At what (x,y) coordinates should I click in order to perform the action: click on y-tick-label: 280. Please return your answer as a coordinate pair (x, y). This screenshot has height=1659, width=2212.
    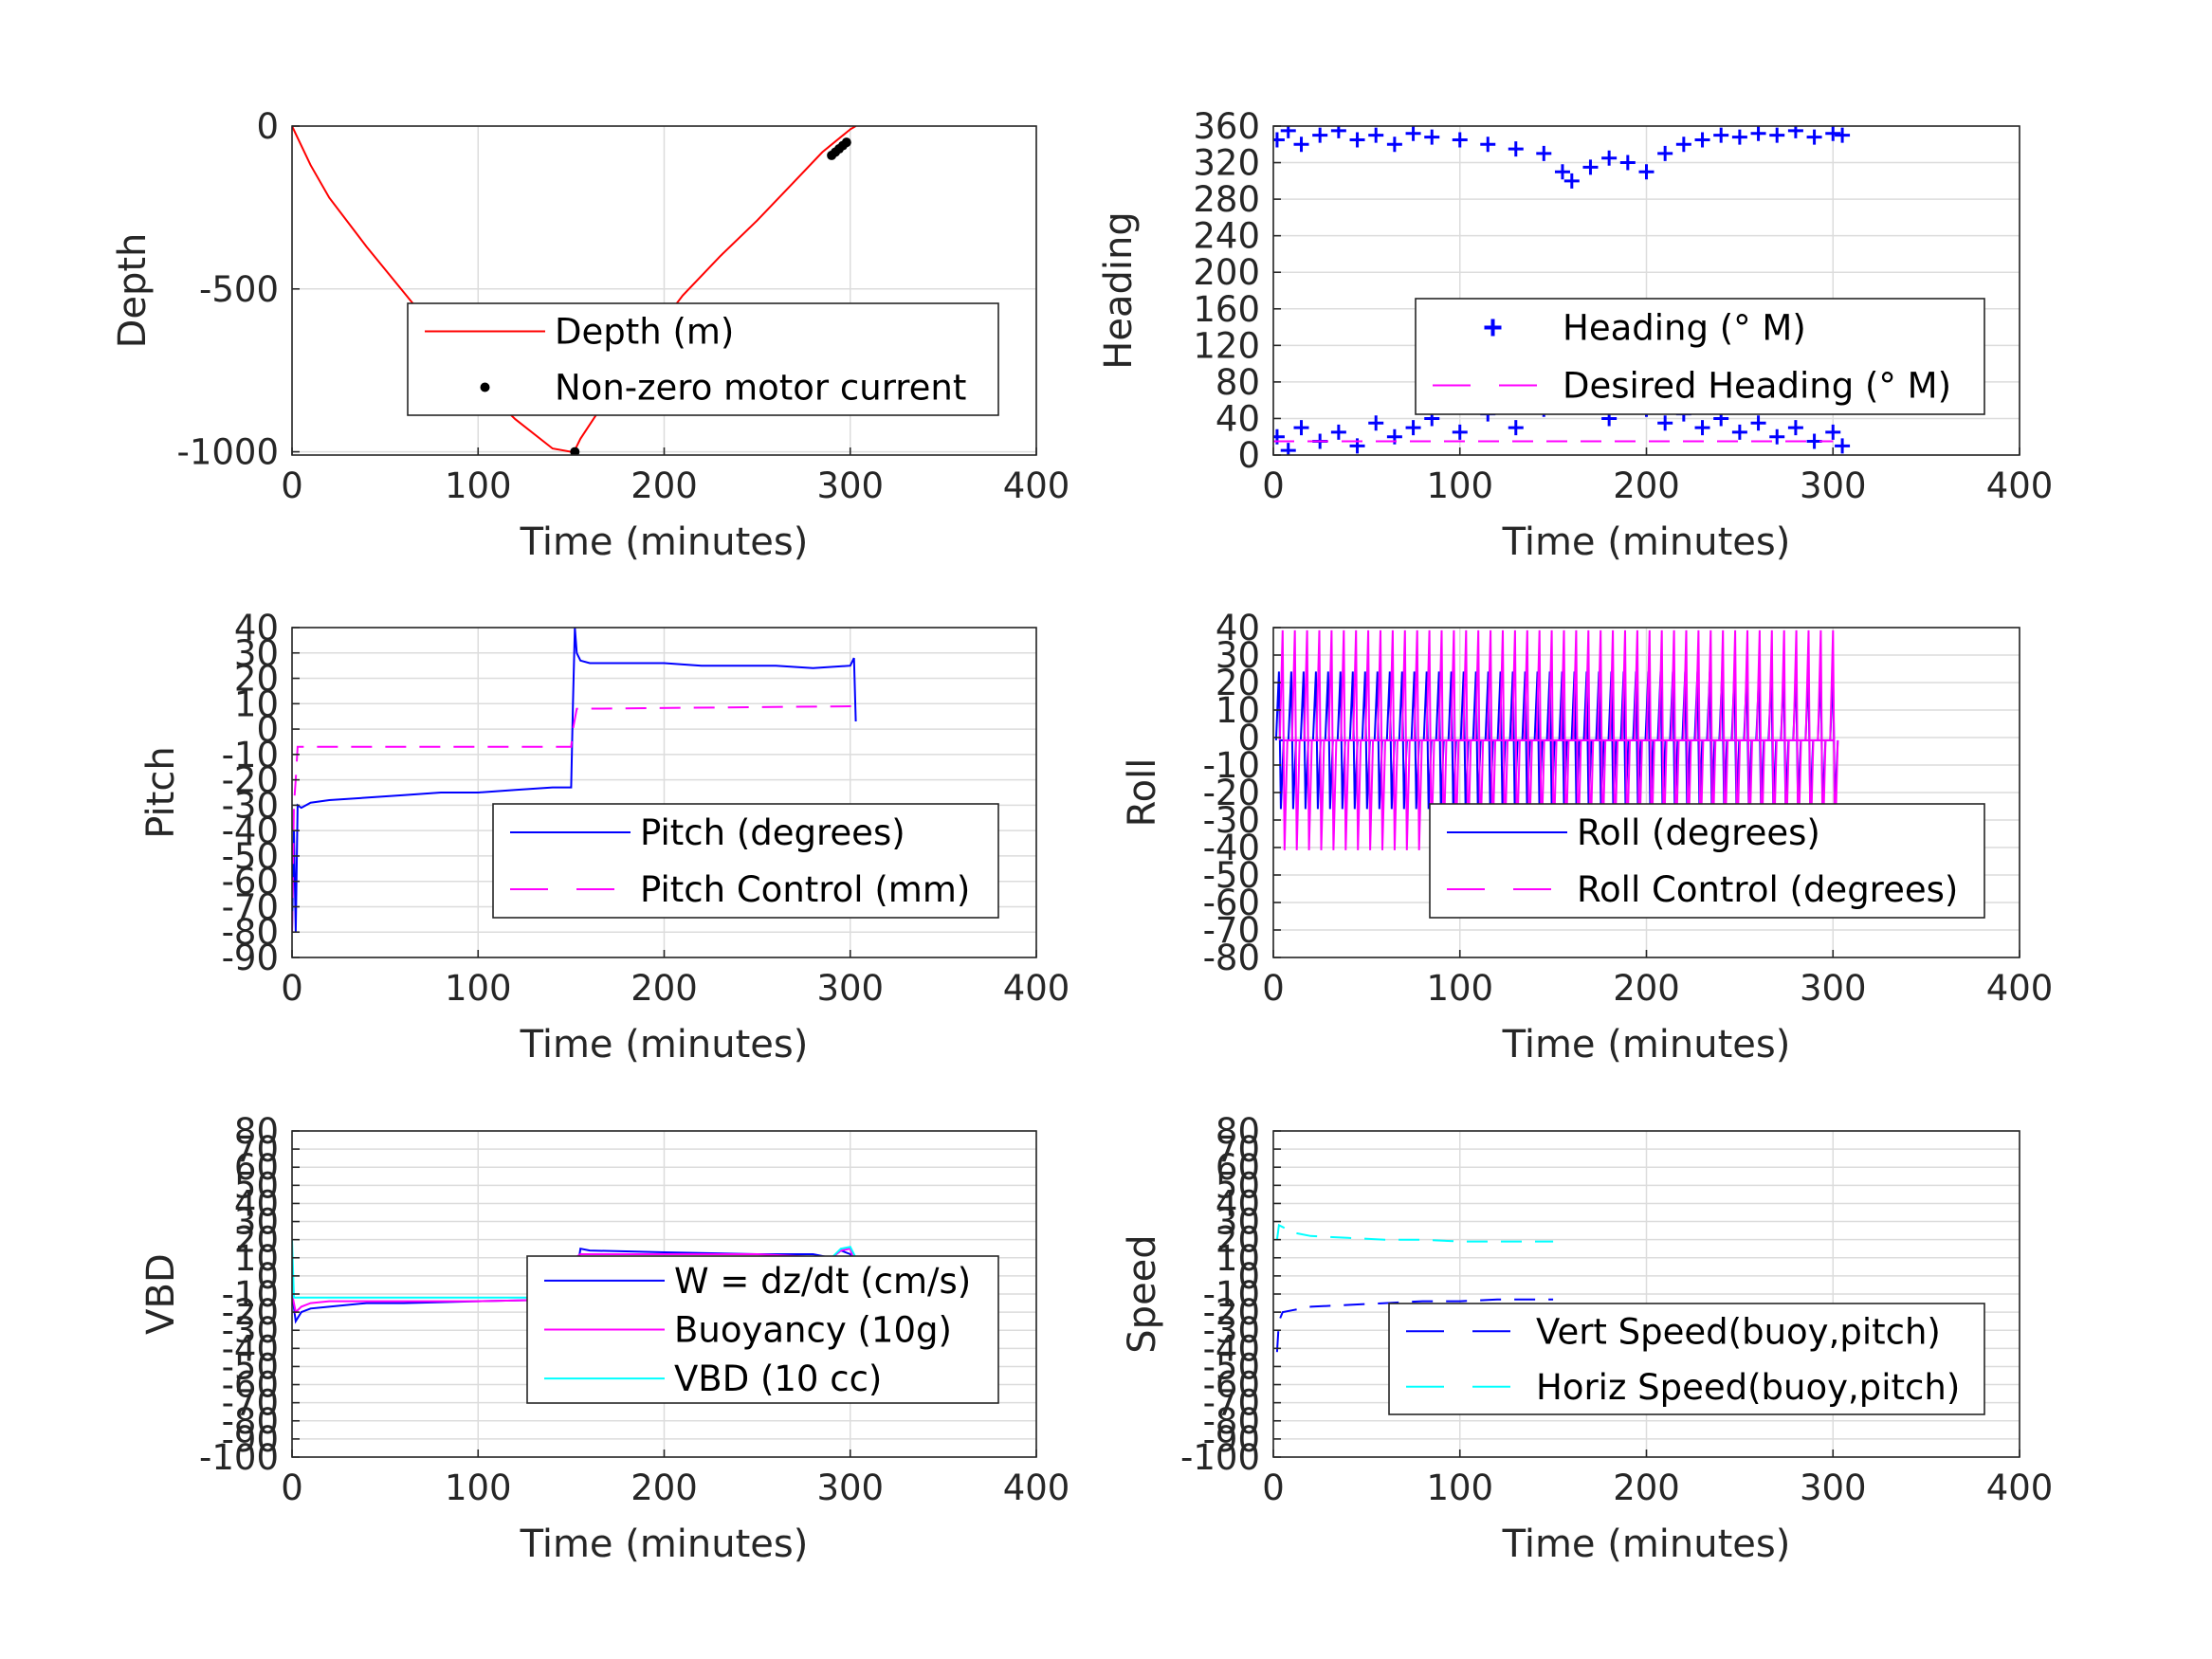
    Looking at the image, I should click on (1226, 199).